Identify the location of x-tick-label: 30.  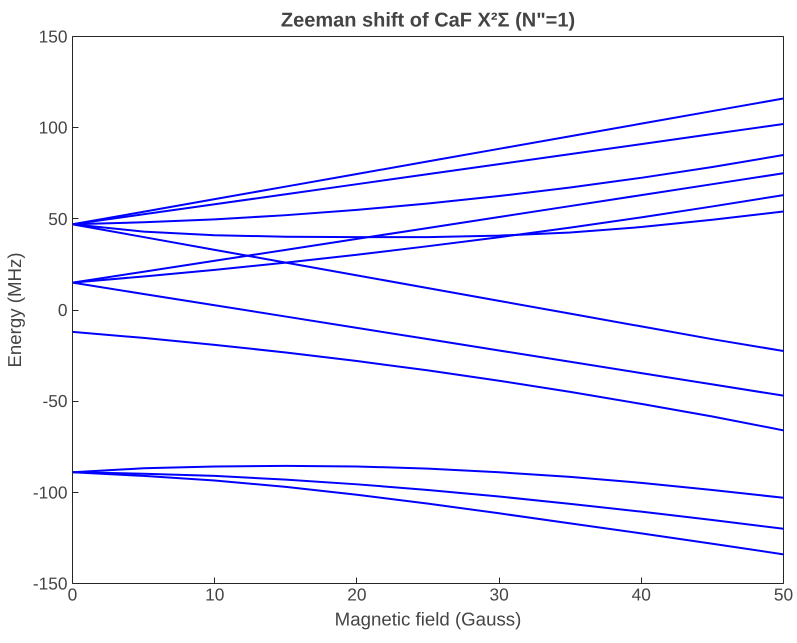
(499, 594).